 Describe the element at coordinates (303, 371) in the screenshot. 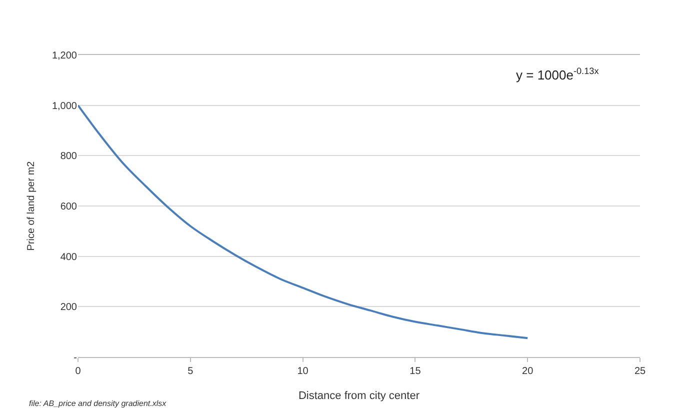

I see `x-tick-label: 10` at that location.